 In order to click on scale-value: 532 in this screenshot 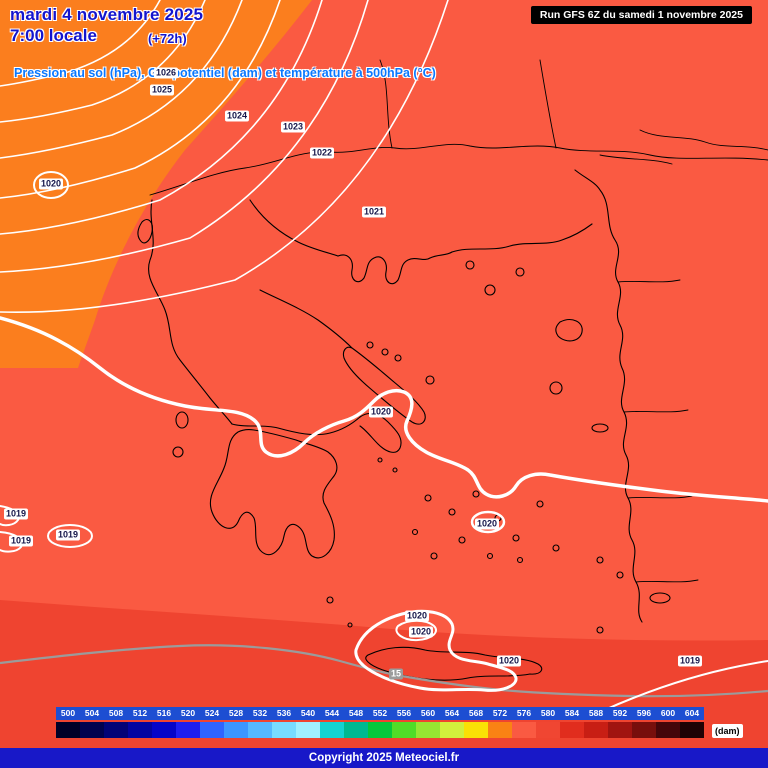, I will do `click(260, 713)`.